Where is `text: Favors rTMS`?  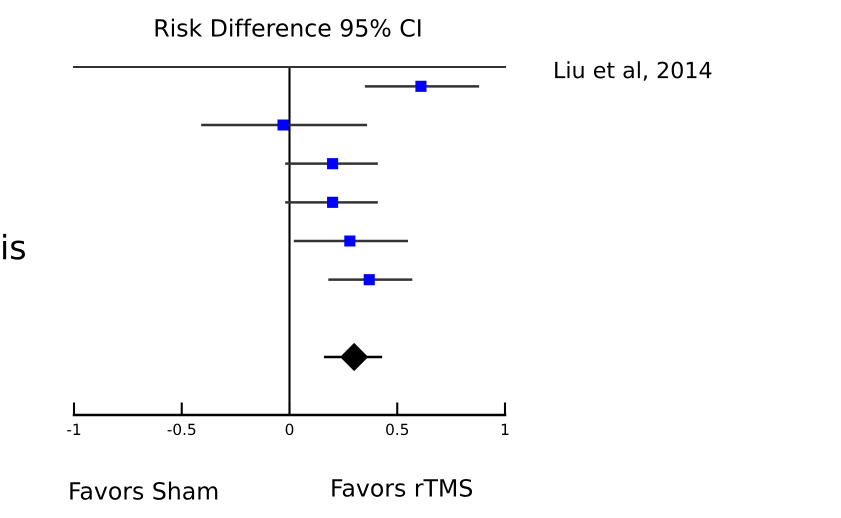 text: Favors rTMS is located at coordinates (402, 487).